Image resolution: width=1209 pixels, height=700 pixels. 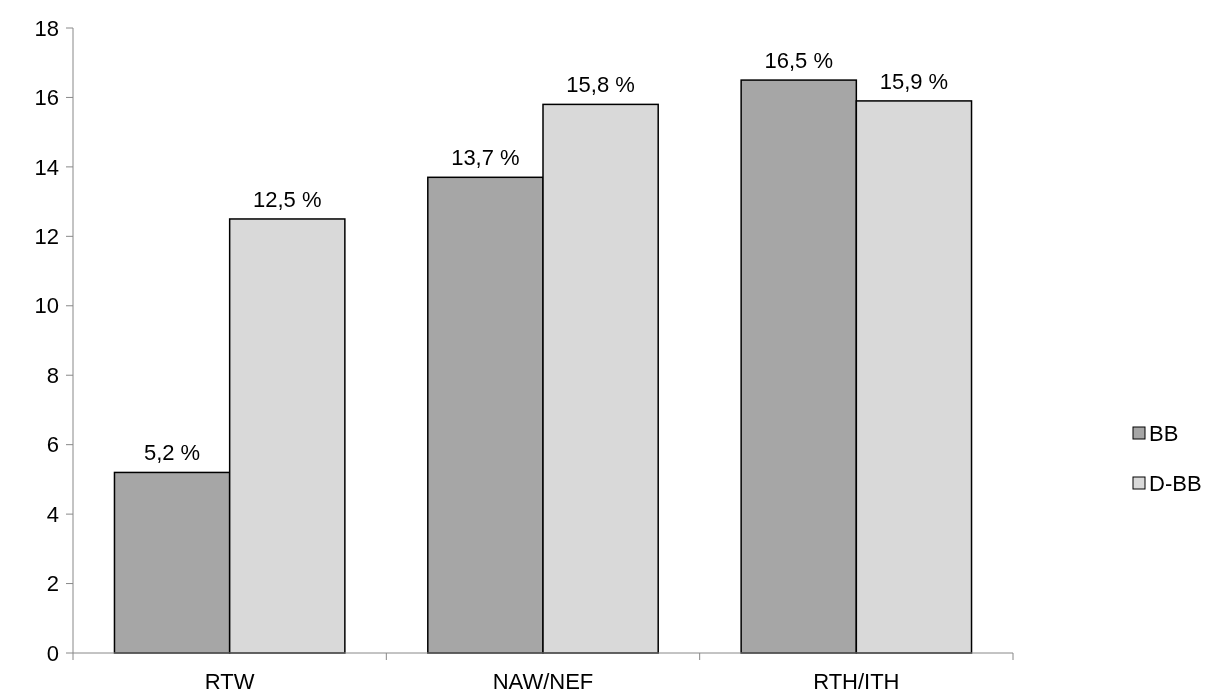 What do you see at coordinates (485, 158) in the screenshot?
I see `data-label: 13,7 %` at bounding box center [485, 158].